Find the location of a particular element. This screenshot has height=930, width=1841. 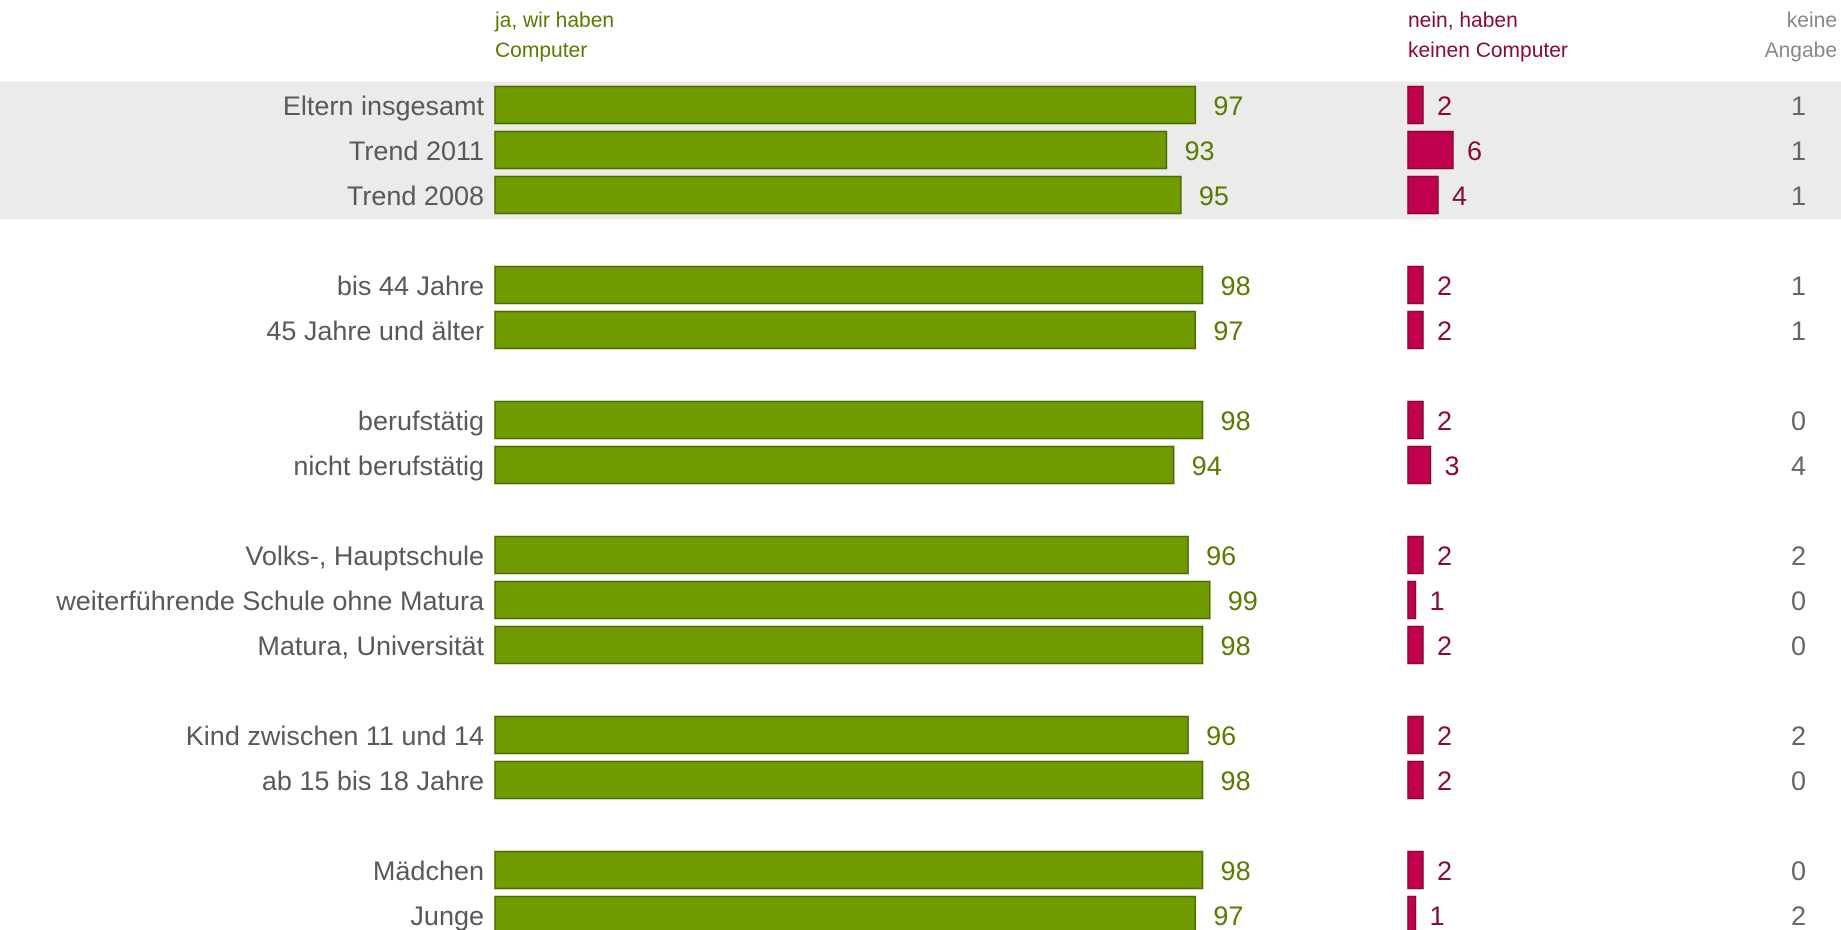

category-label: berufstätig is located at coordinates (421, 421).